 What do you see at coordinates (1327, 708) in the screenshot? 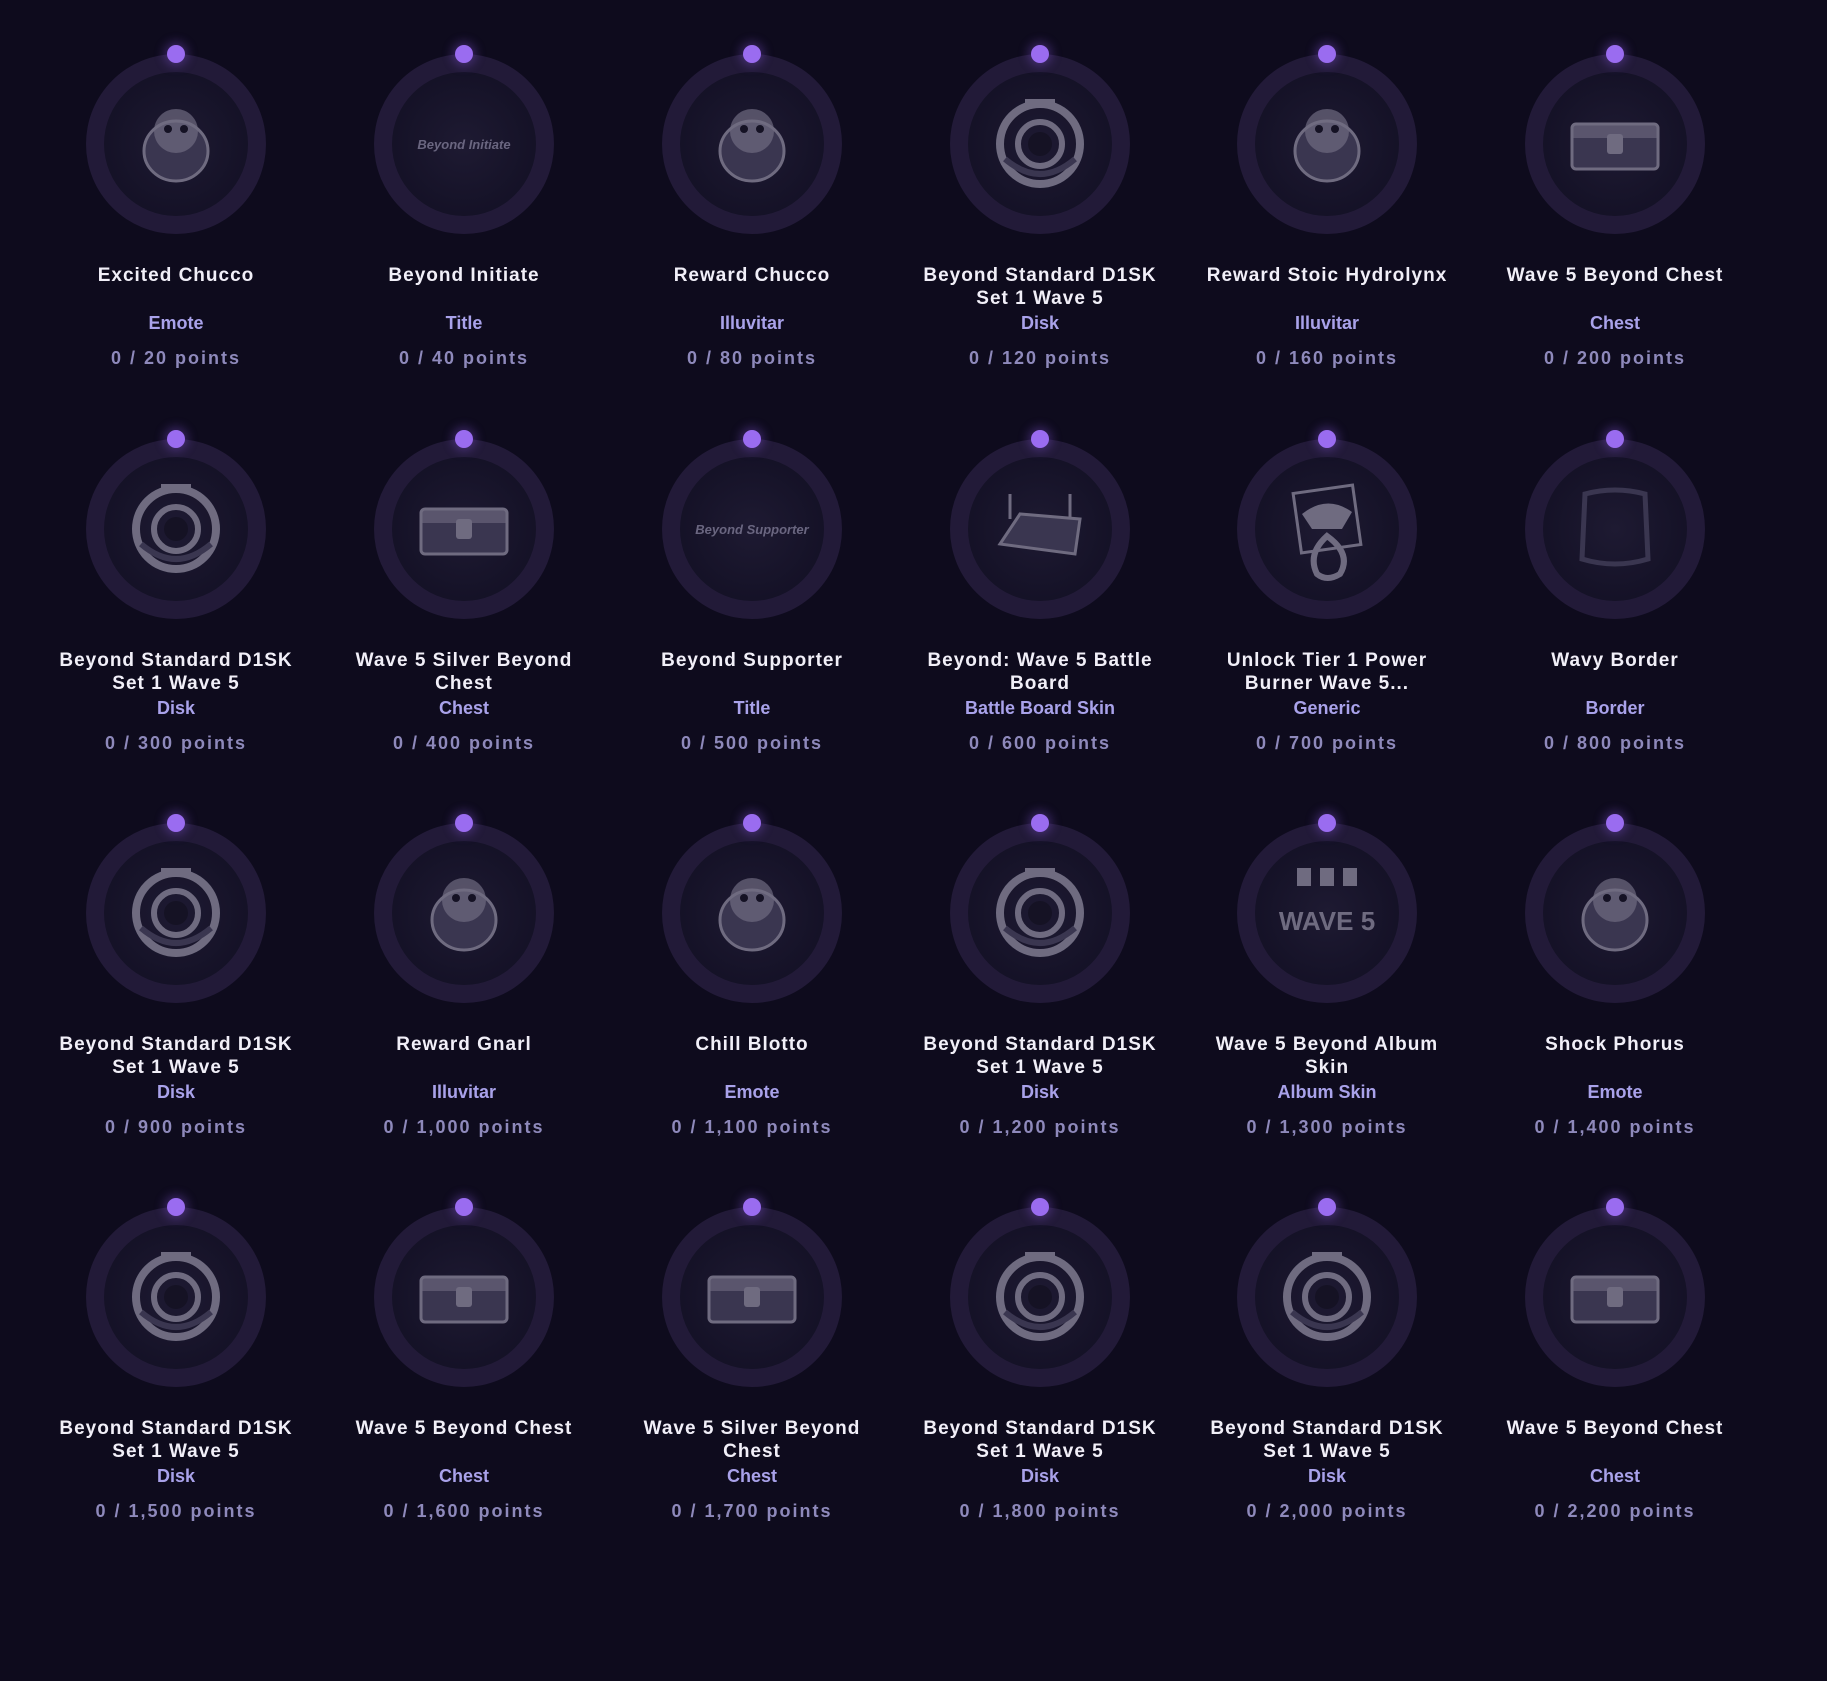
I see `reward-type: Generic` at bounding box center [1327, 708].